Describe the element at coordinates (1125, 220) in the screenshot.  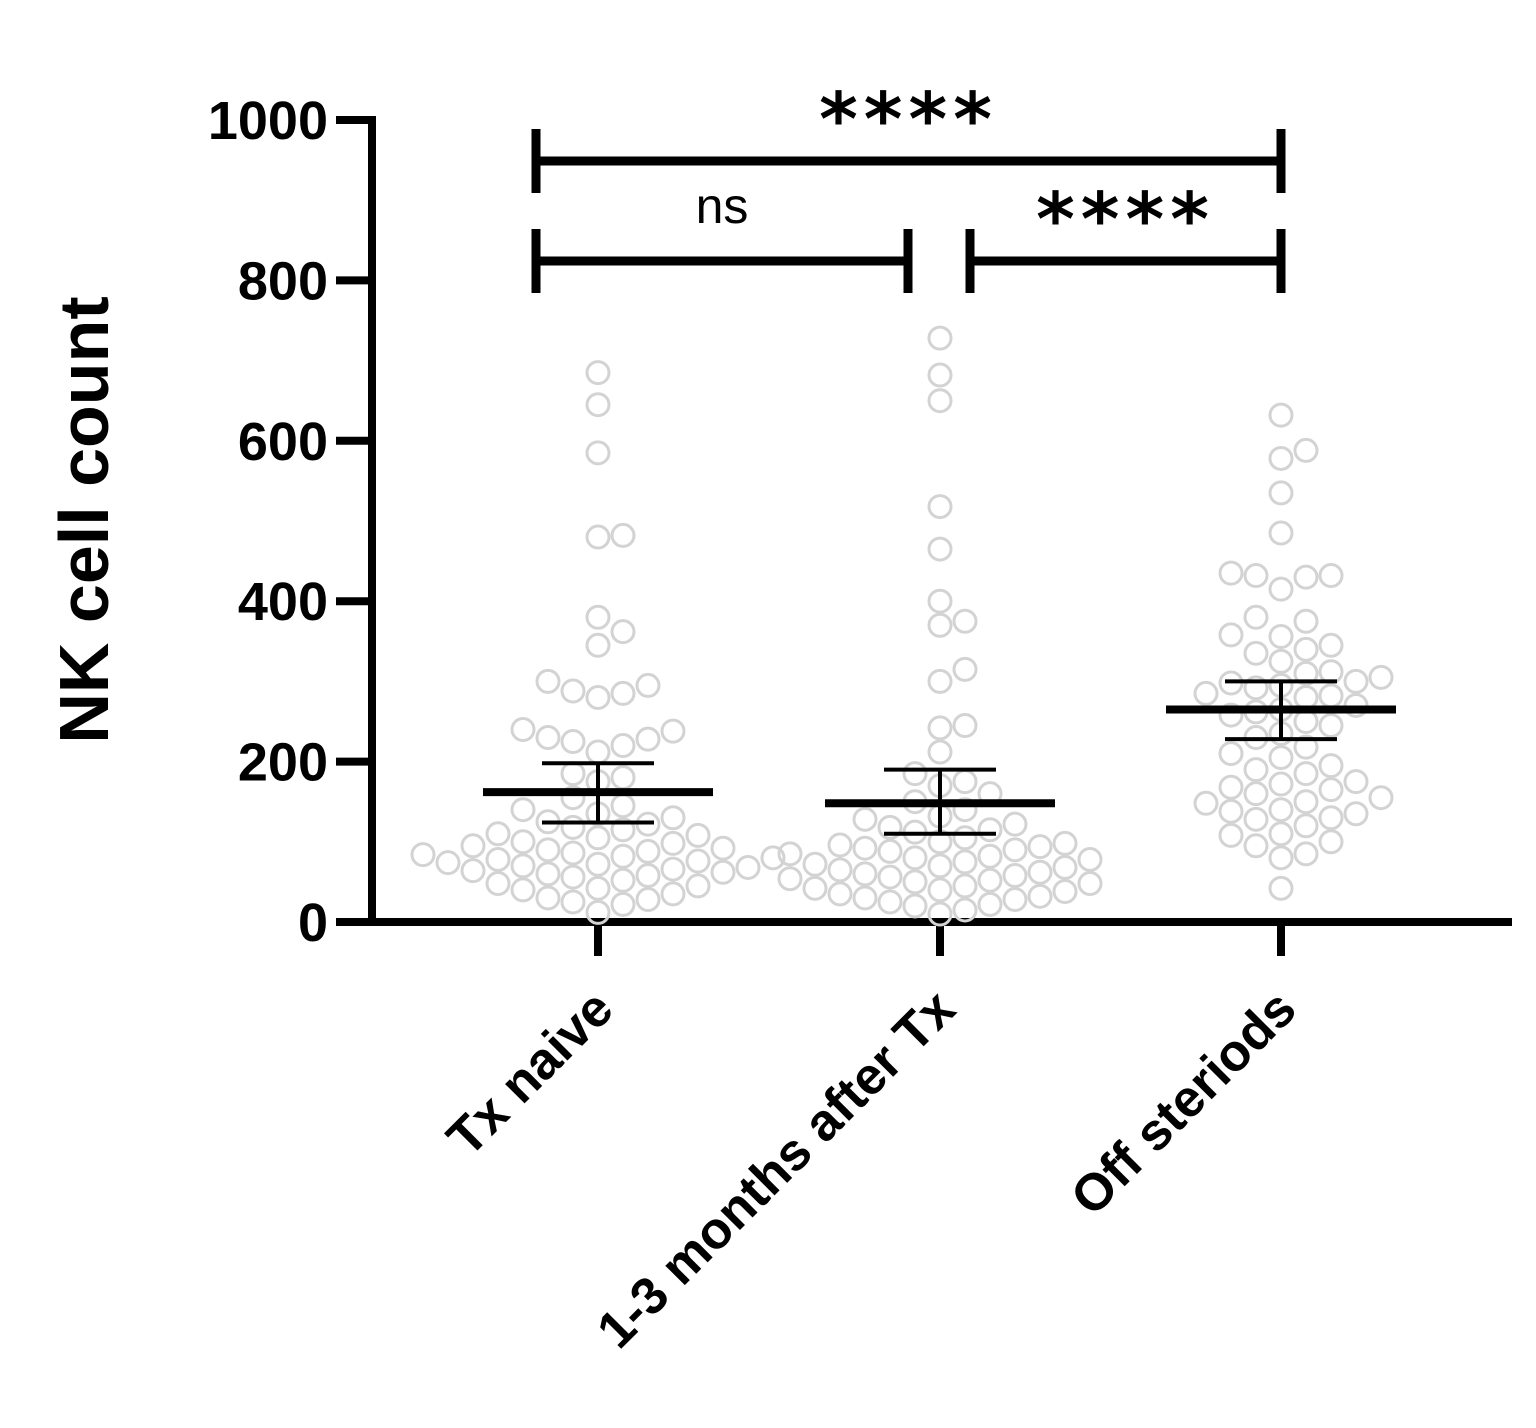
I see `significance-label: ****` at that location.